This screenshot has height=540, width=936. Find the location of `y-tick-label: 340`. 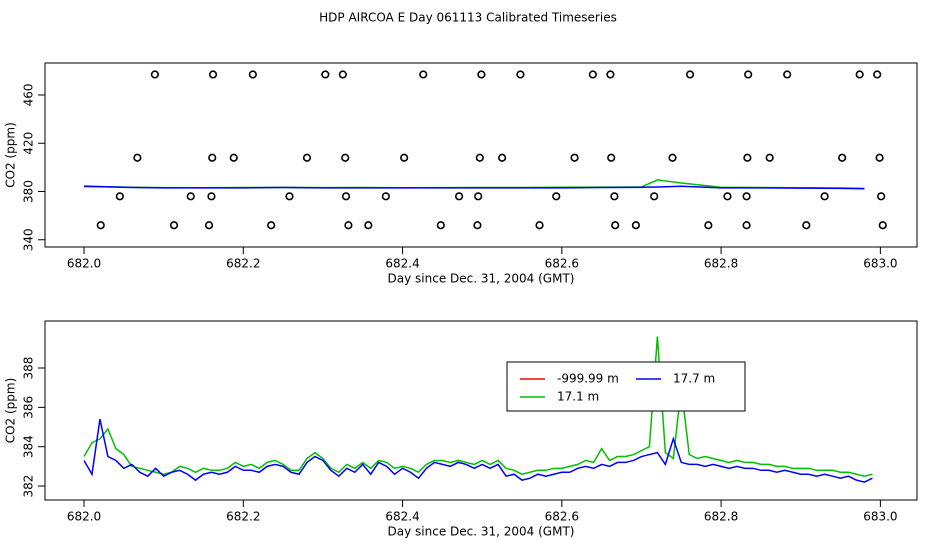

y-tick-label: 340 is located at coordinates (29, 239).